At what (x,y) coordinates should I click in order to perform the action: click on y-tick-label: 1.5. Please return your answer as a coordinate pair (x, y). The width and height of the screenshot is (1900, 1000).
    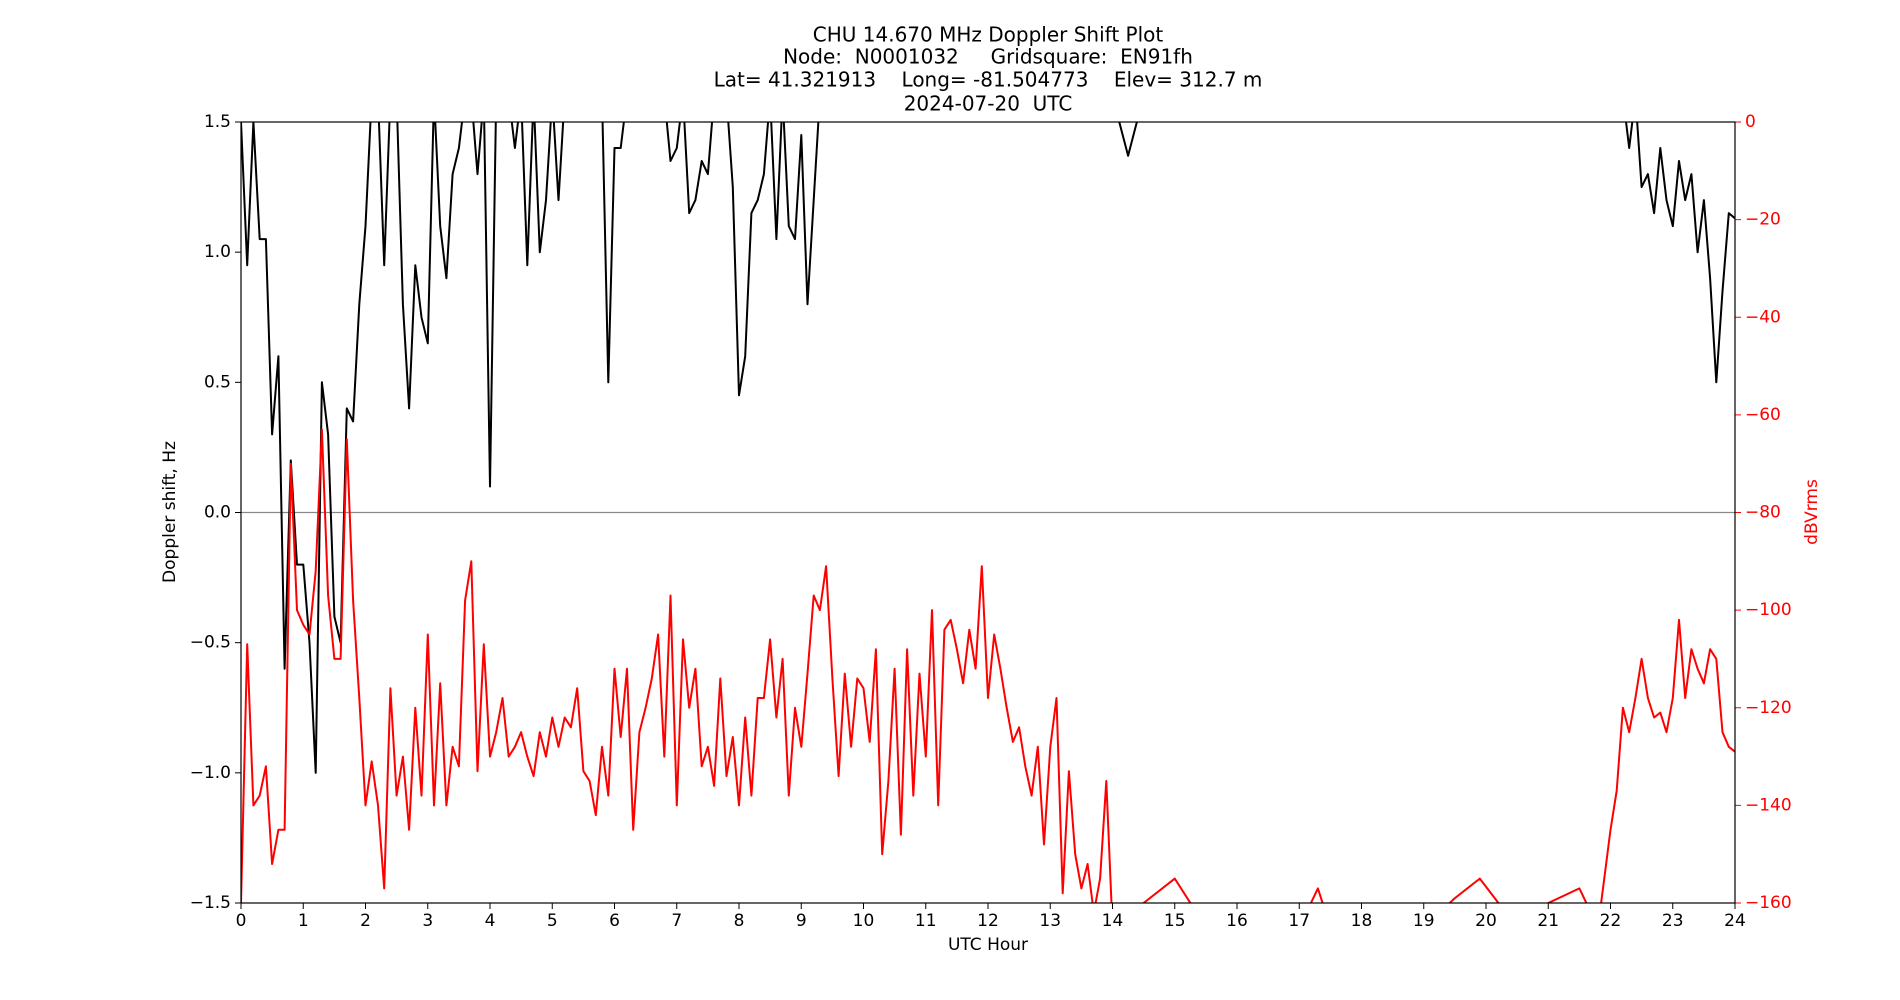
    Looking at the image, I should click on (217, 122).